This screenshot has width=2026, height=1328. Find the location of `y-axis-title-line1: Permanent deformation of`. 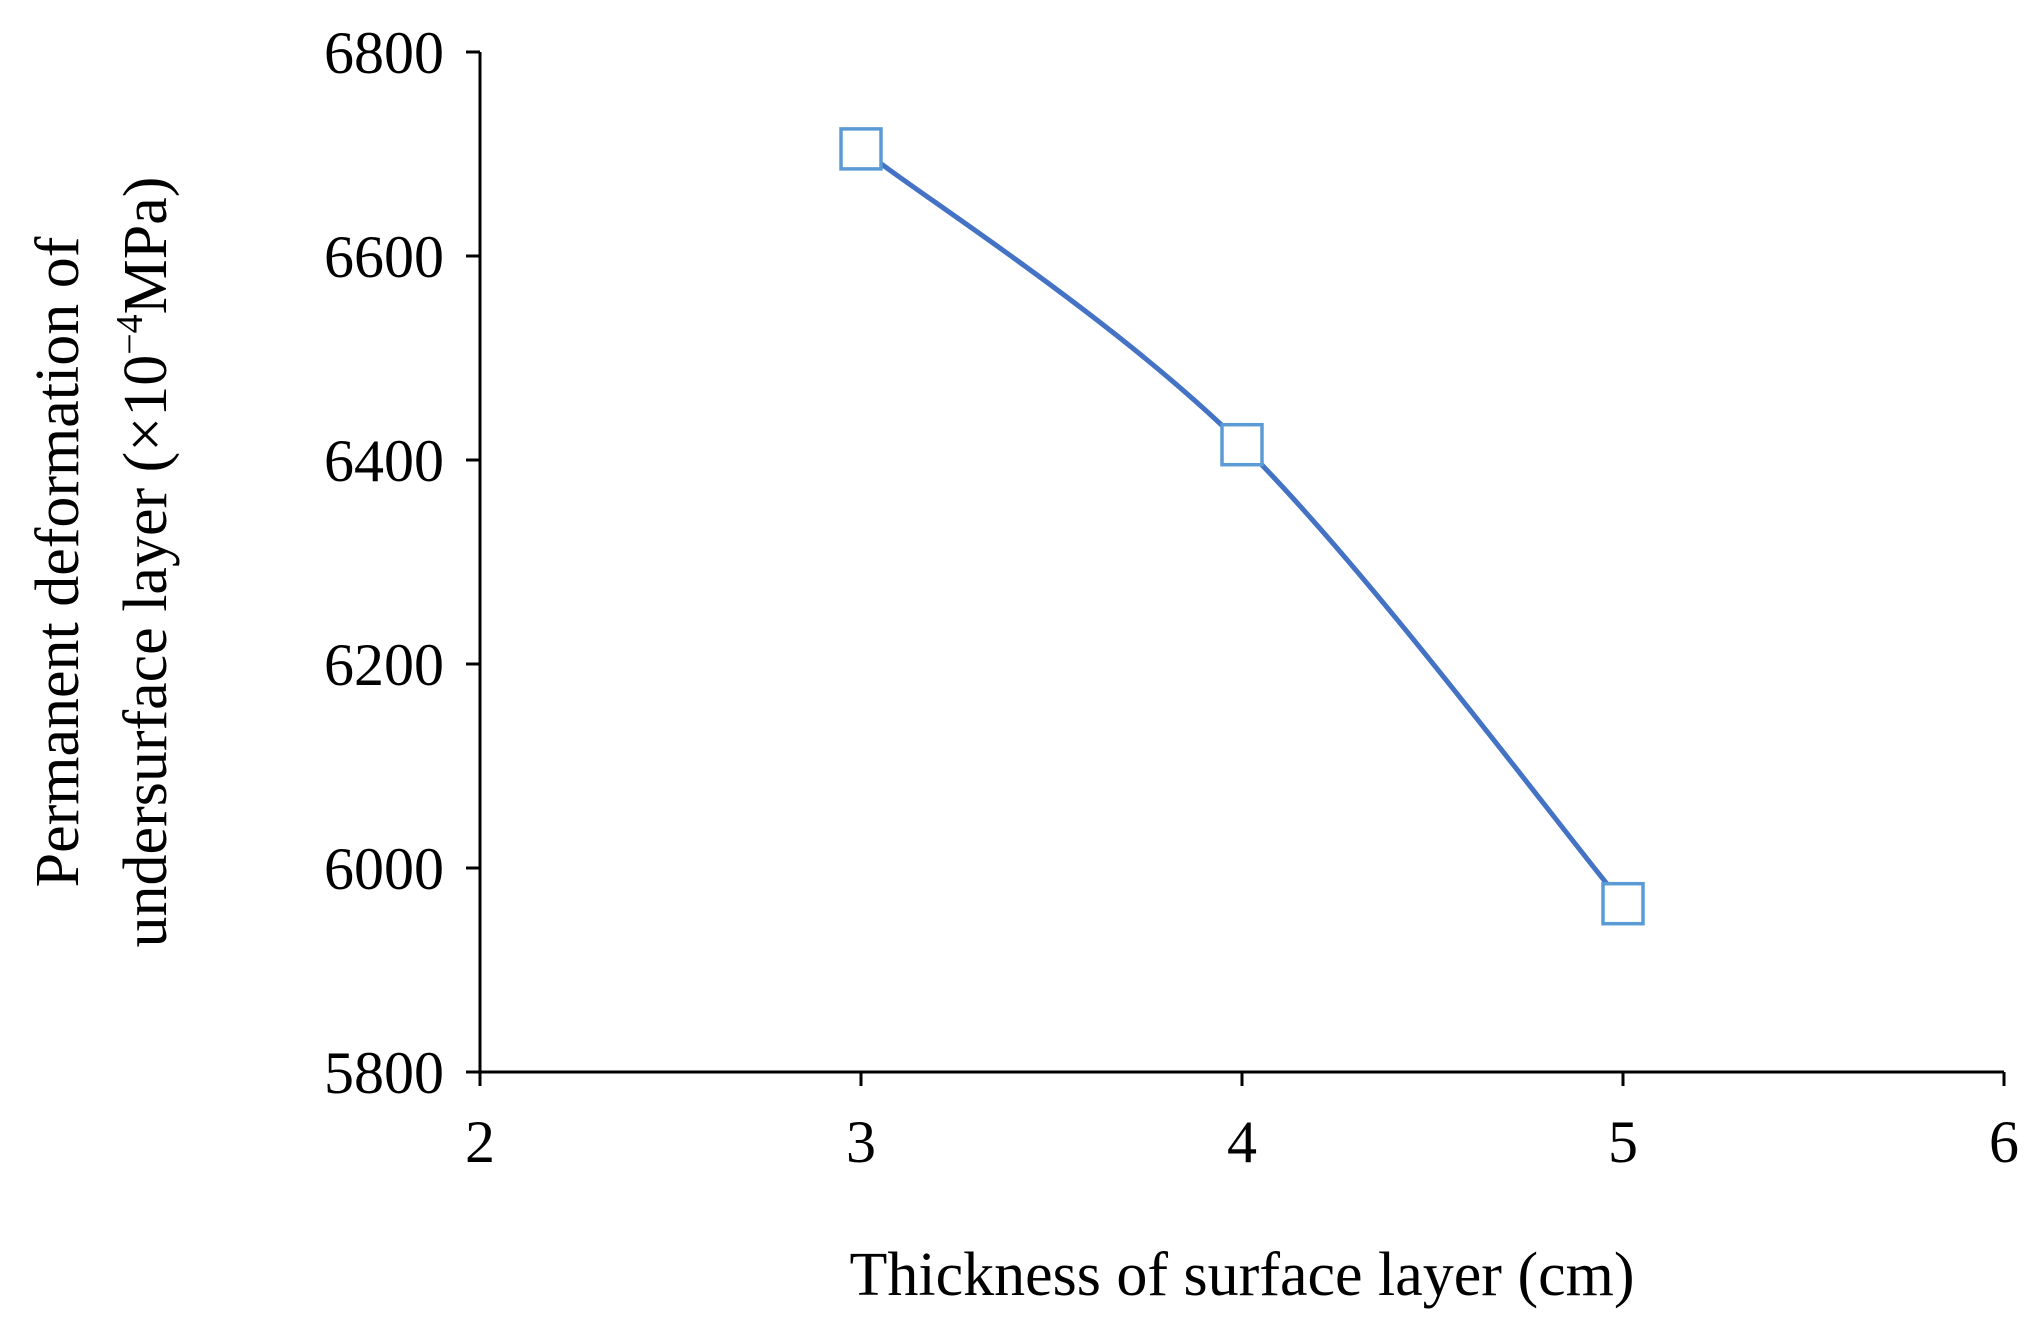

y-axis-title-line1: Permanent deformation of is located at coordinates (58, 561).